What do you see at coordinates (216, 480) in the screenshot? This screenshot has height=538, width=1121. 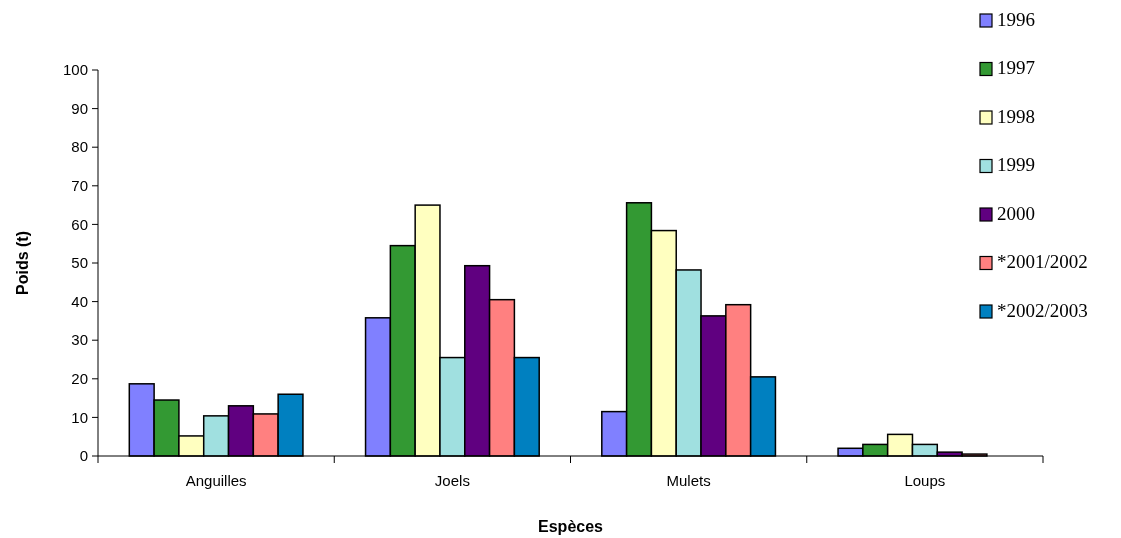 I see `x-tick-label: Anguilles` at bounding box center [216, 480].